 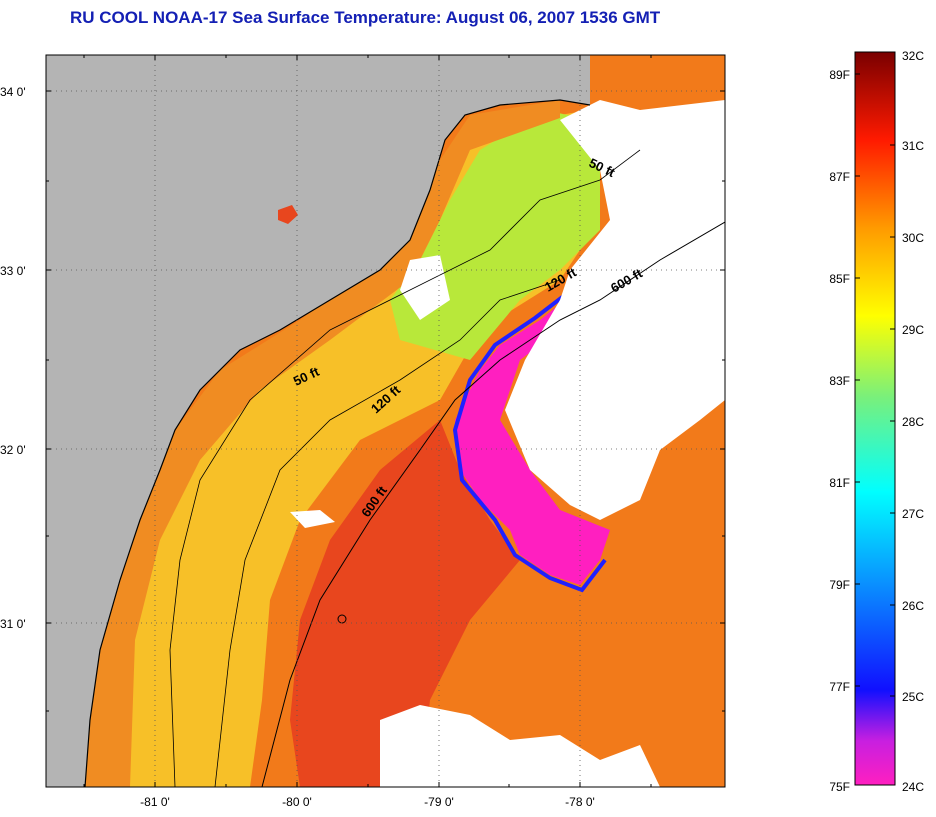 I want to click on colorbar, so click(x=875, y=418).